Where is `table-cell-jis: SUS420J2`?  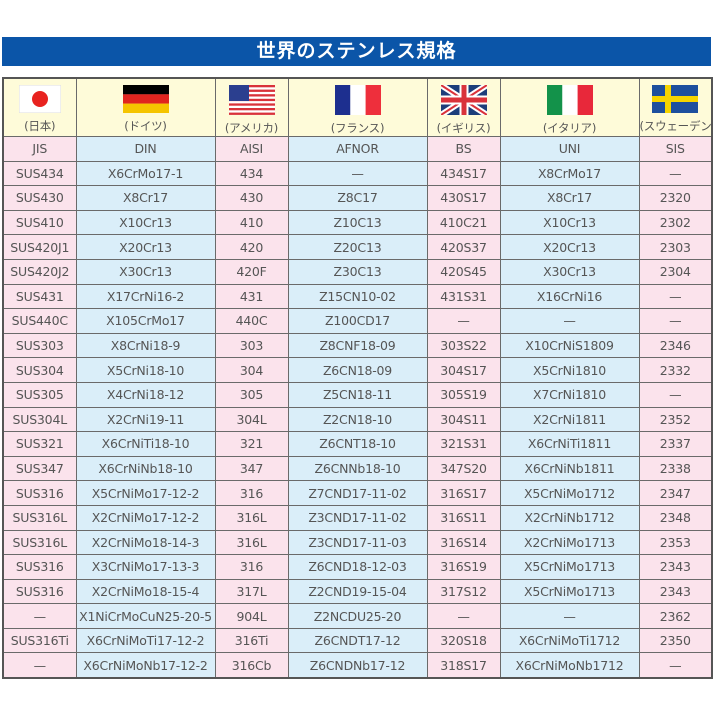 table-cell-jis: SUS420J2 is located at coordinates (39, 271).